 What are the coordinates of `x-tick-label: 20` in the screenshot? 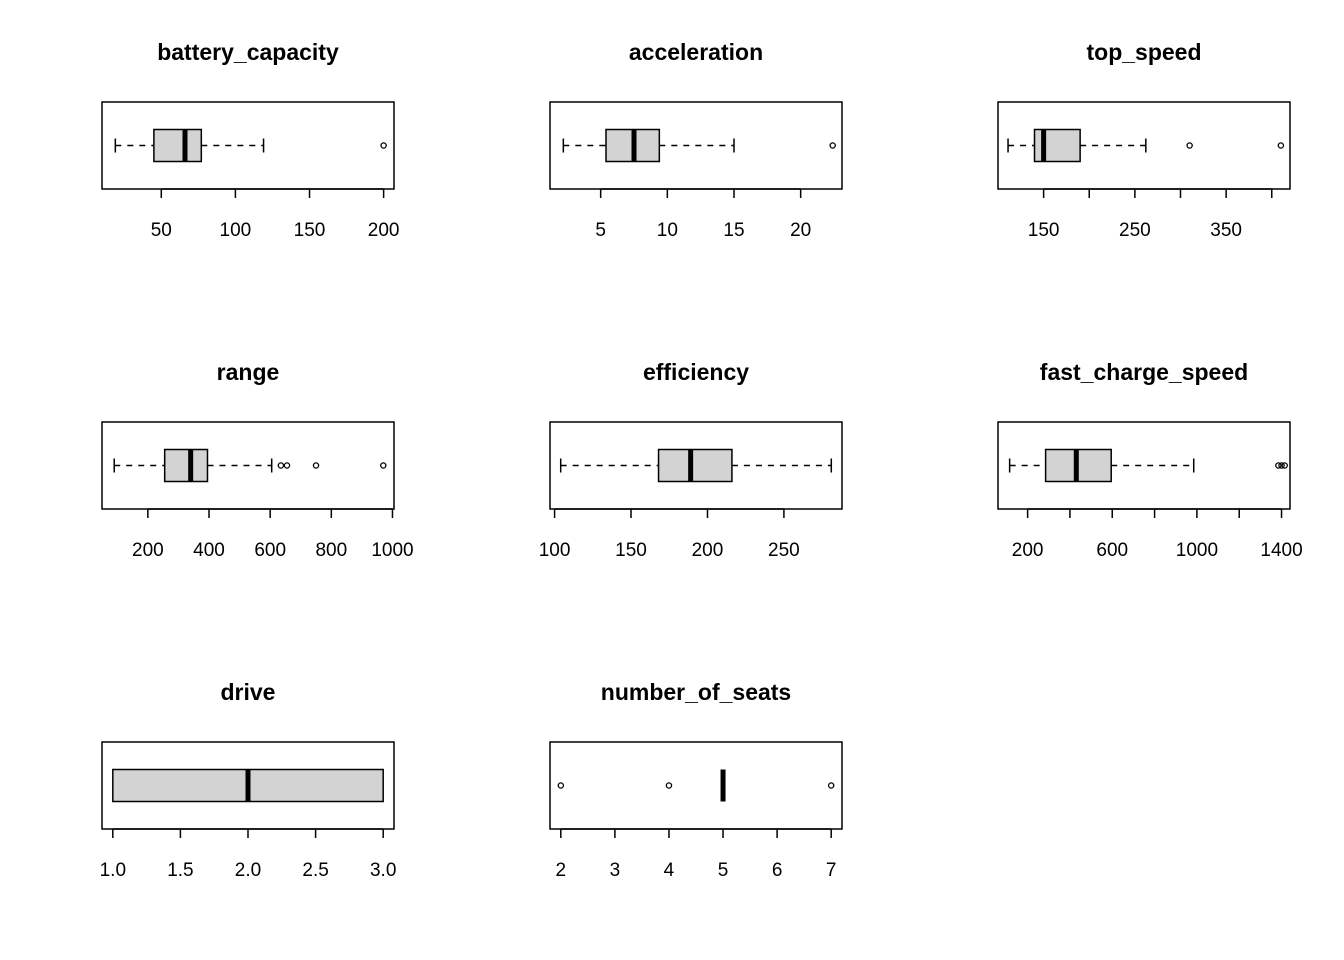 It's located at (800, 230).